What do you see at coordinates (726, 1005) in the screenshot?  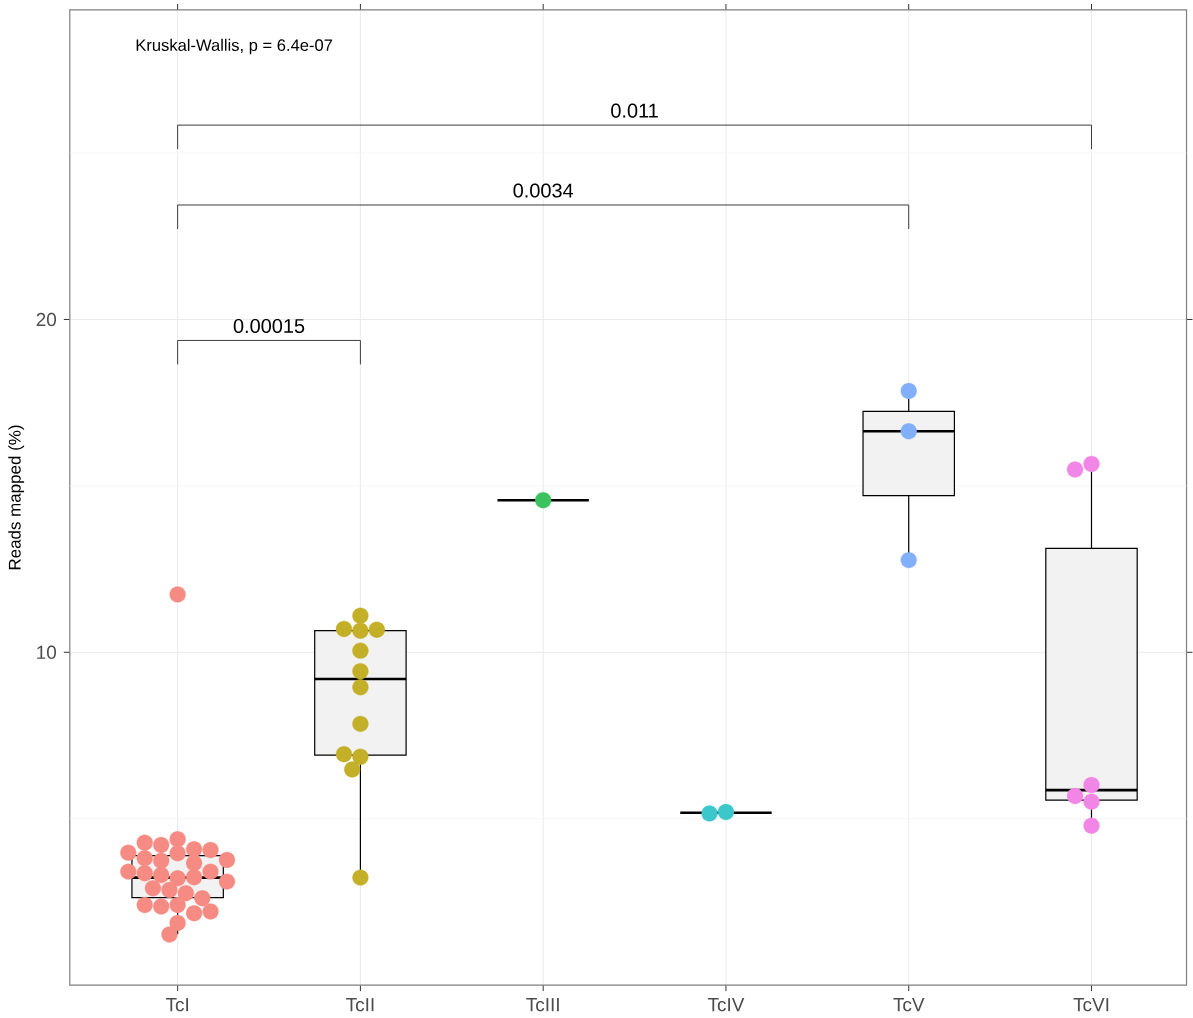 I see `x-tick-label: TcIV` at bounding box center [726, 1005].